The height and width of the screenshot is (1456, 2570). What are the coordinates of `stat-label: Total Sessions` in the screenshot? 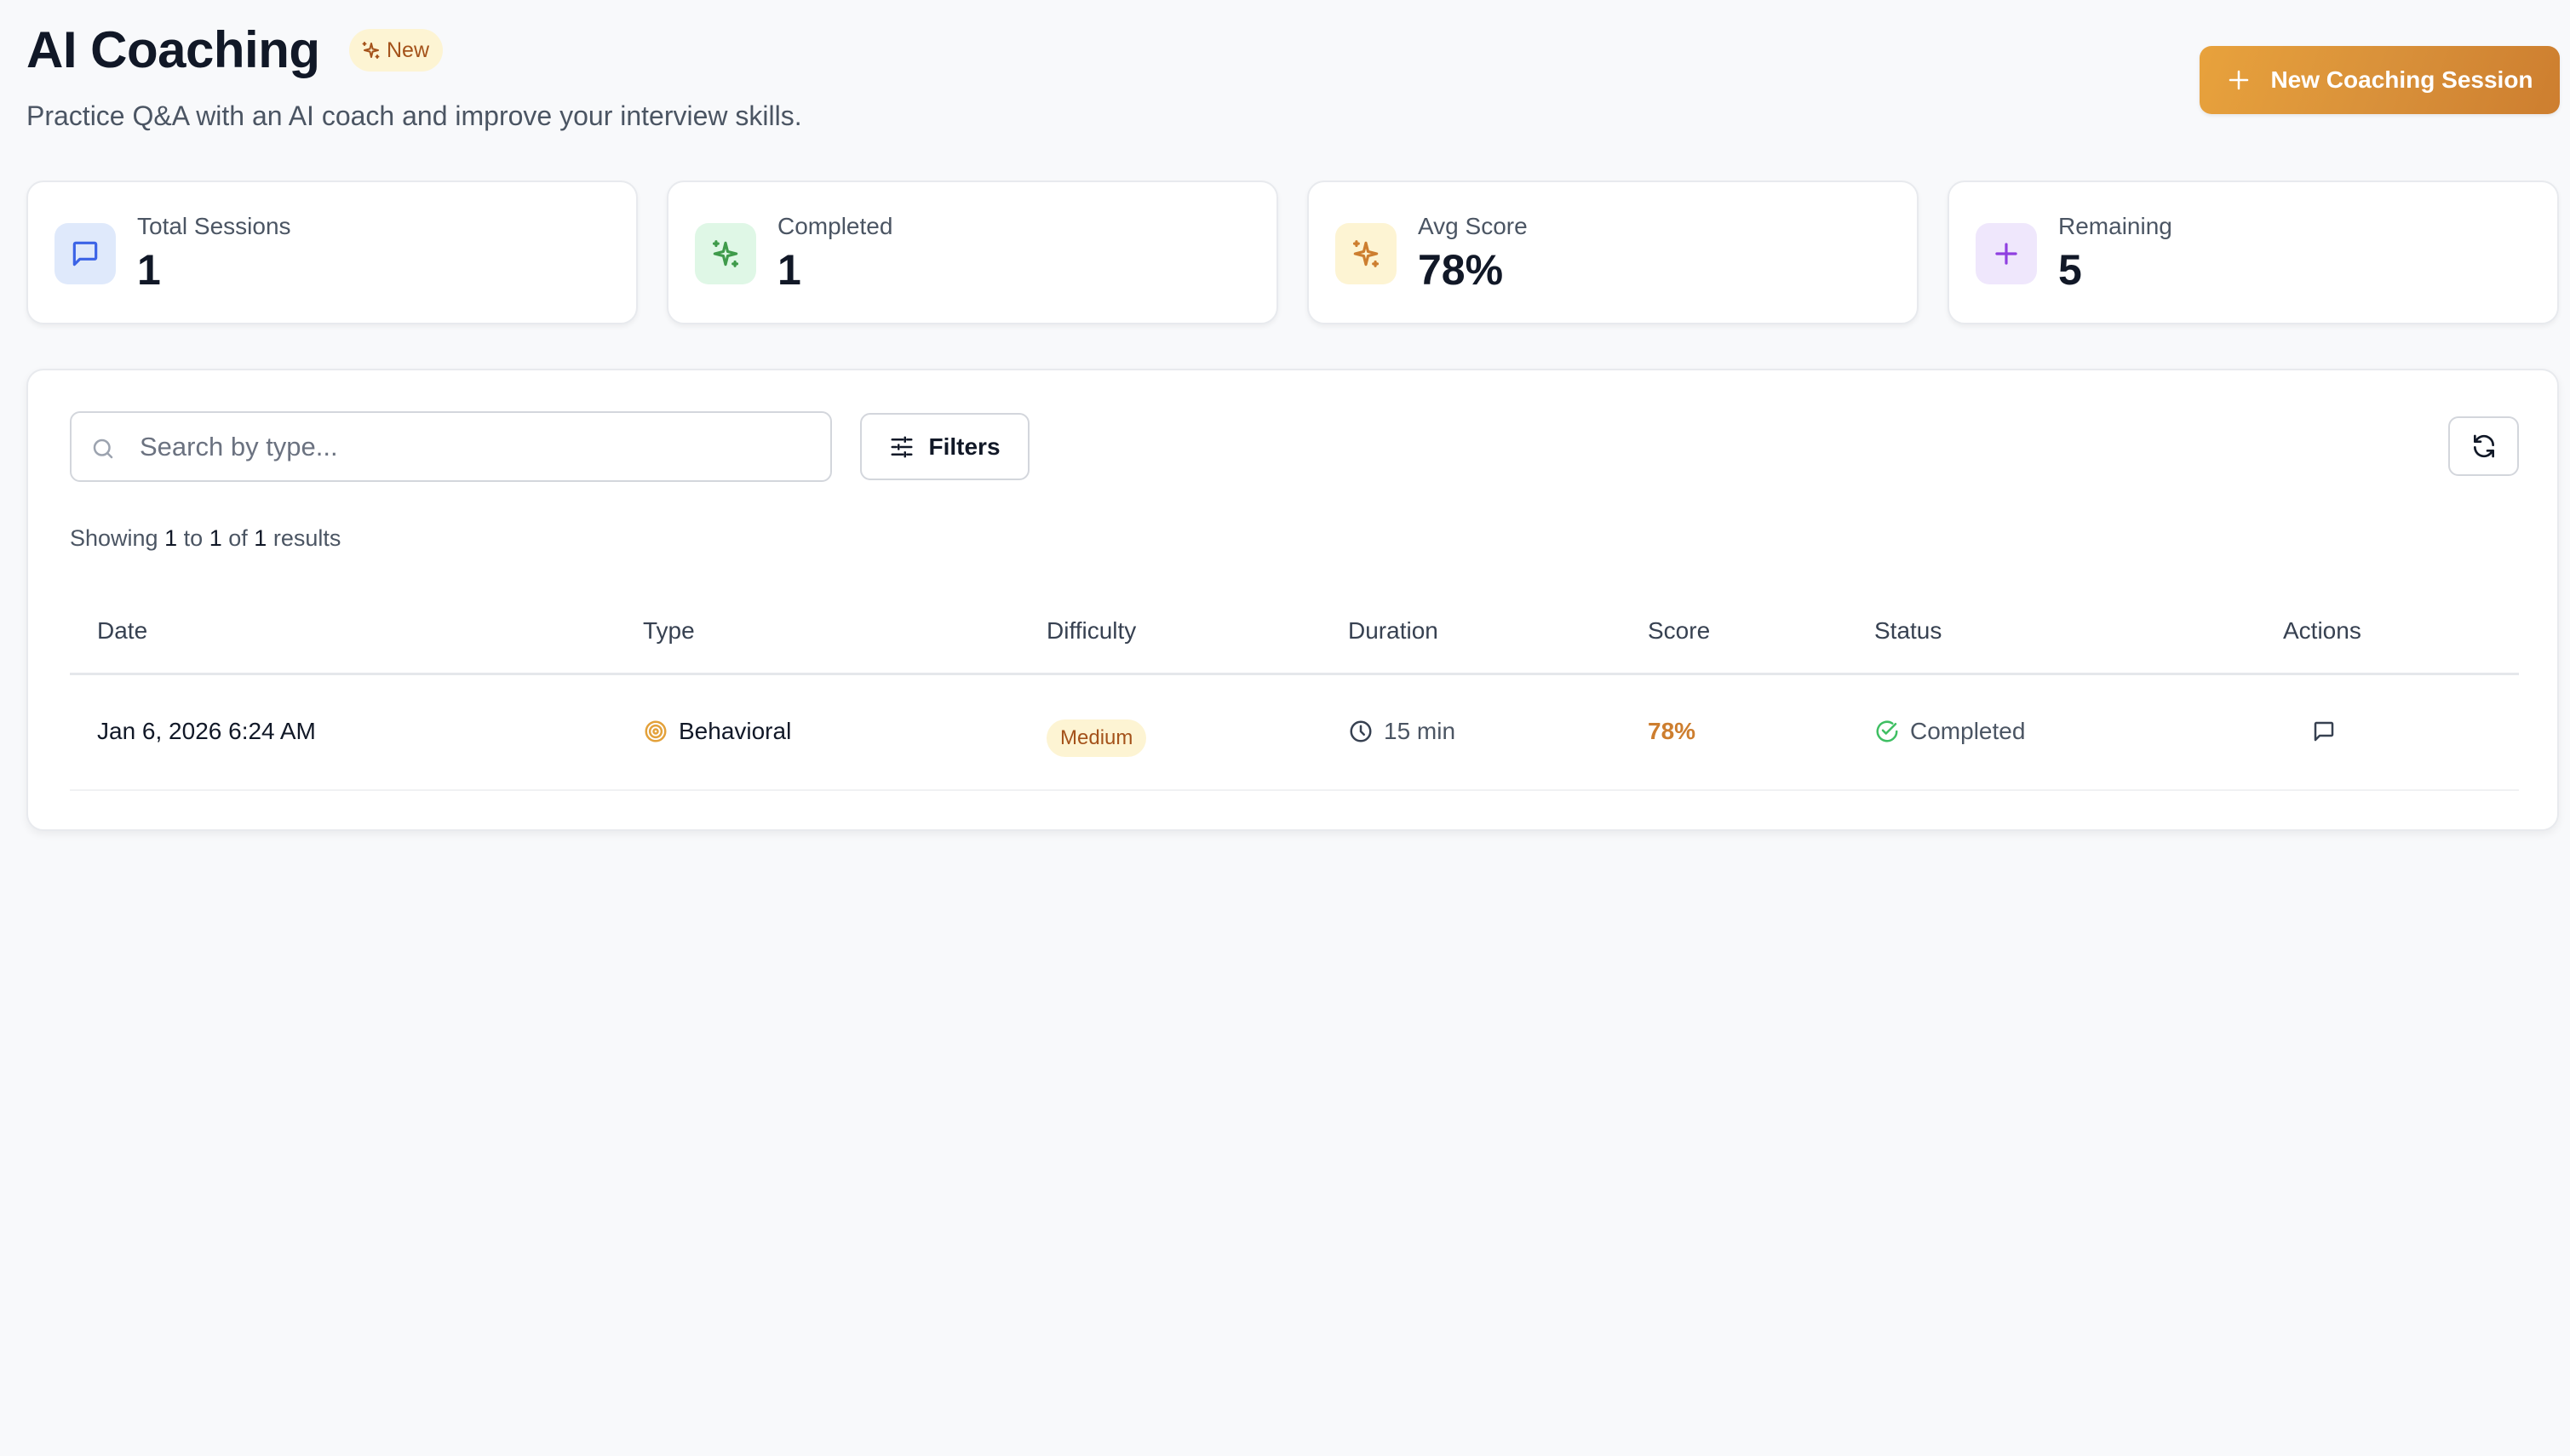 It's located at (214, 226).